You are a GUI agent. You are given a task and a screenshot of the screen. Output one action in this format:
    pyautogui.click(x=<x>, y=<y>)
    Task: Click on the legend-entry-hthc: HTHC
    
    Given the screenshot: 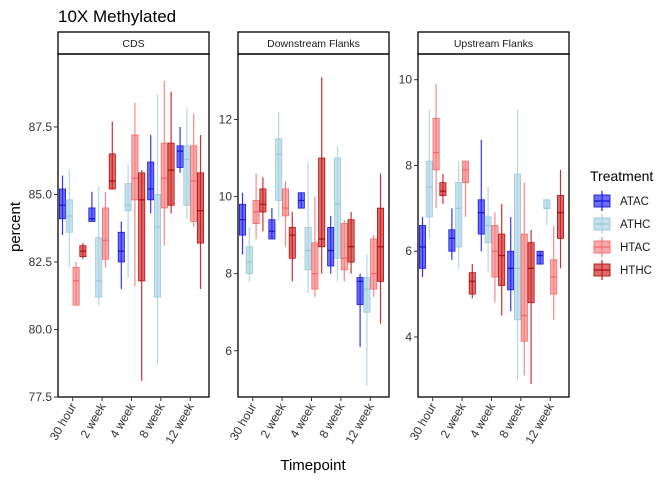 What is the action you would take?
    pyautogui.click(x=622, y=270)
    